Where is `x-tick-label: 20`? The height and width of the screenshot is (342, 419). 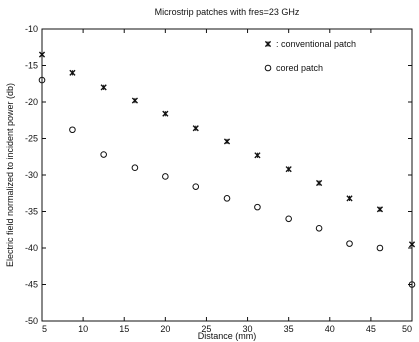 x-tick-label: 20 is located at coordinates (165, 329).